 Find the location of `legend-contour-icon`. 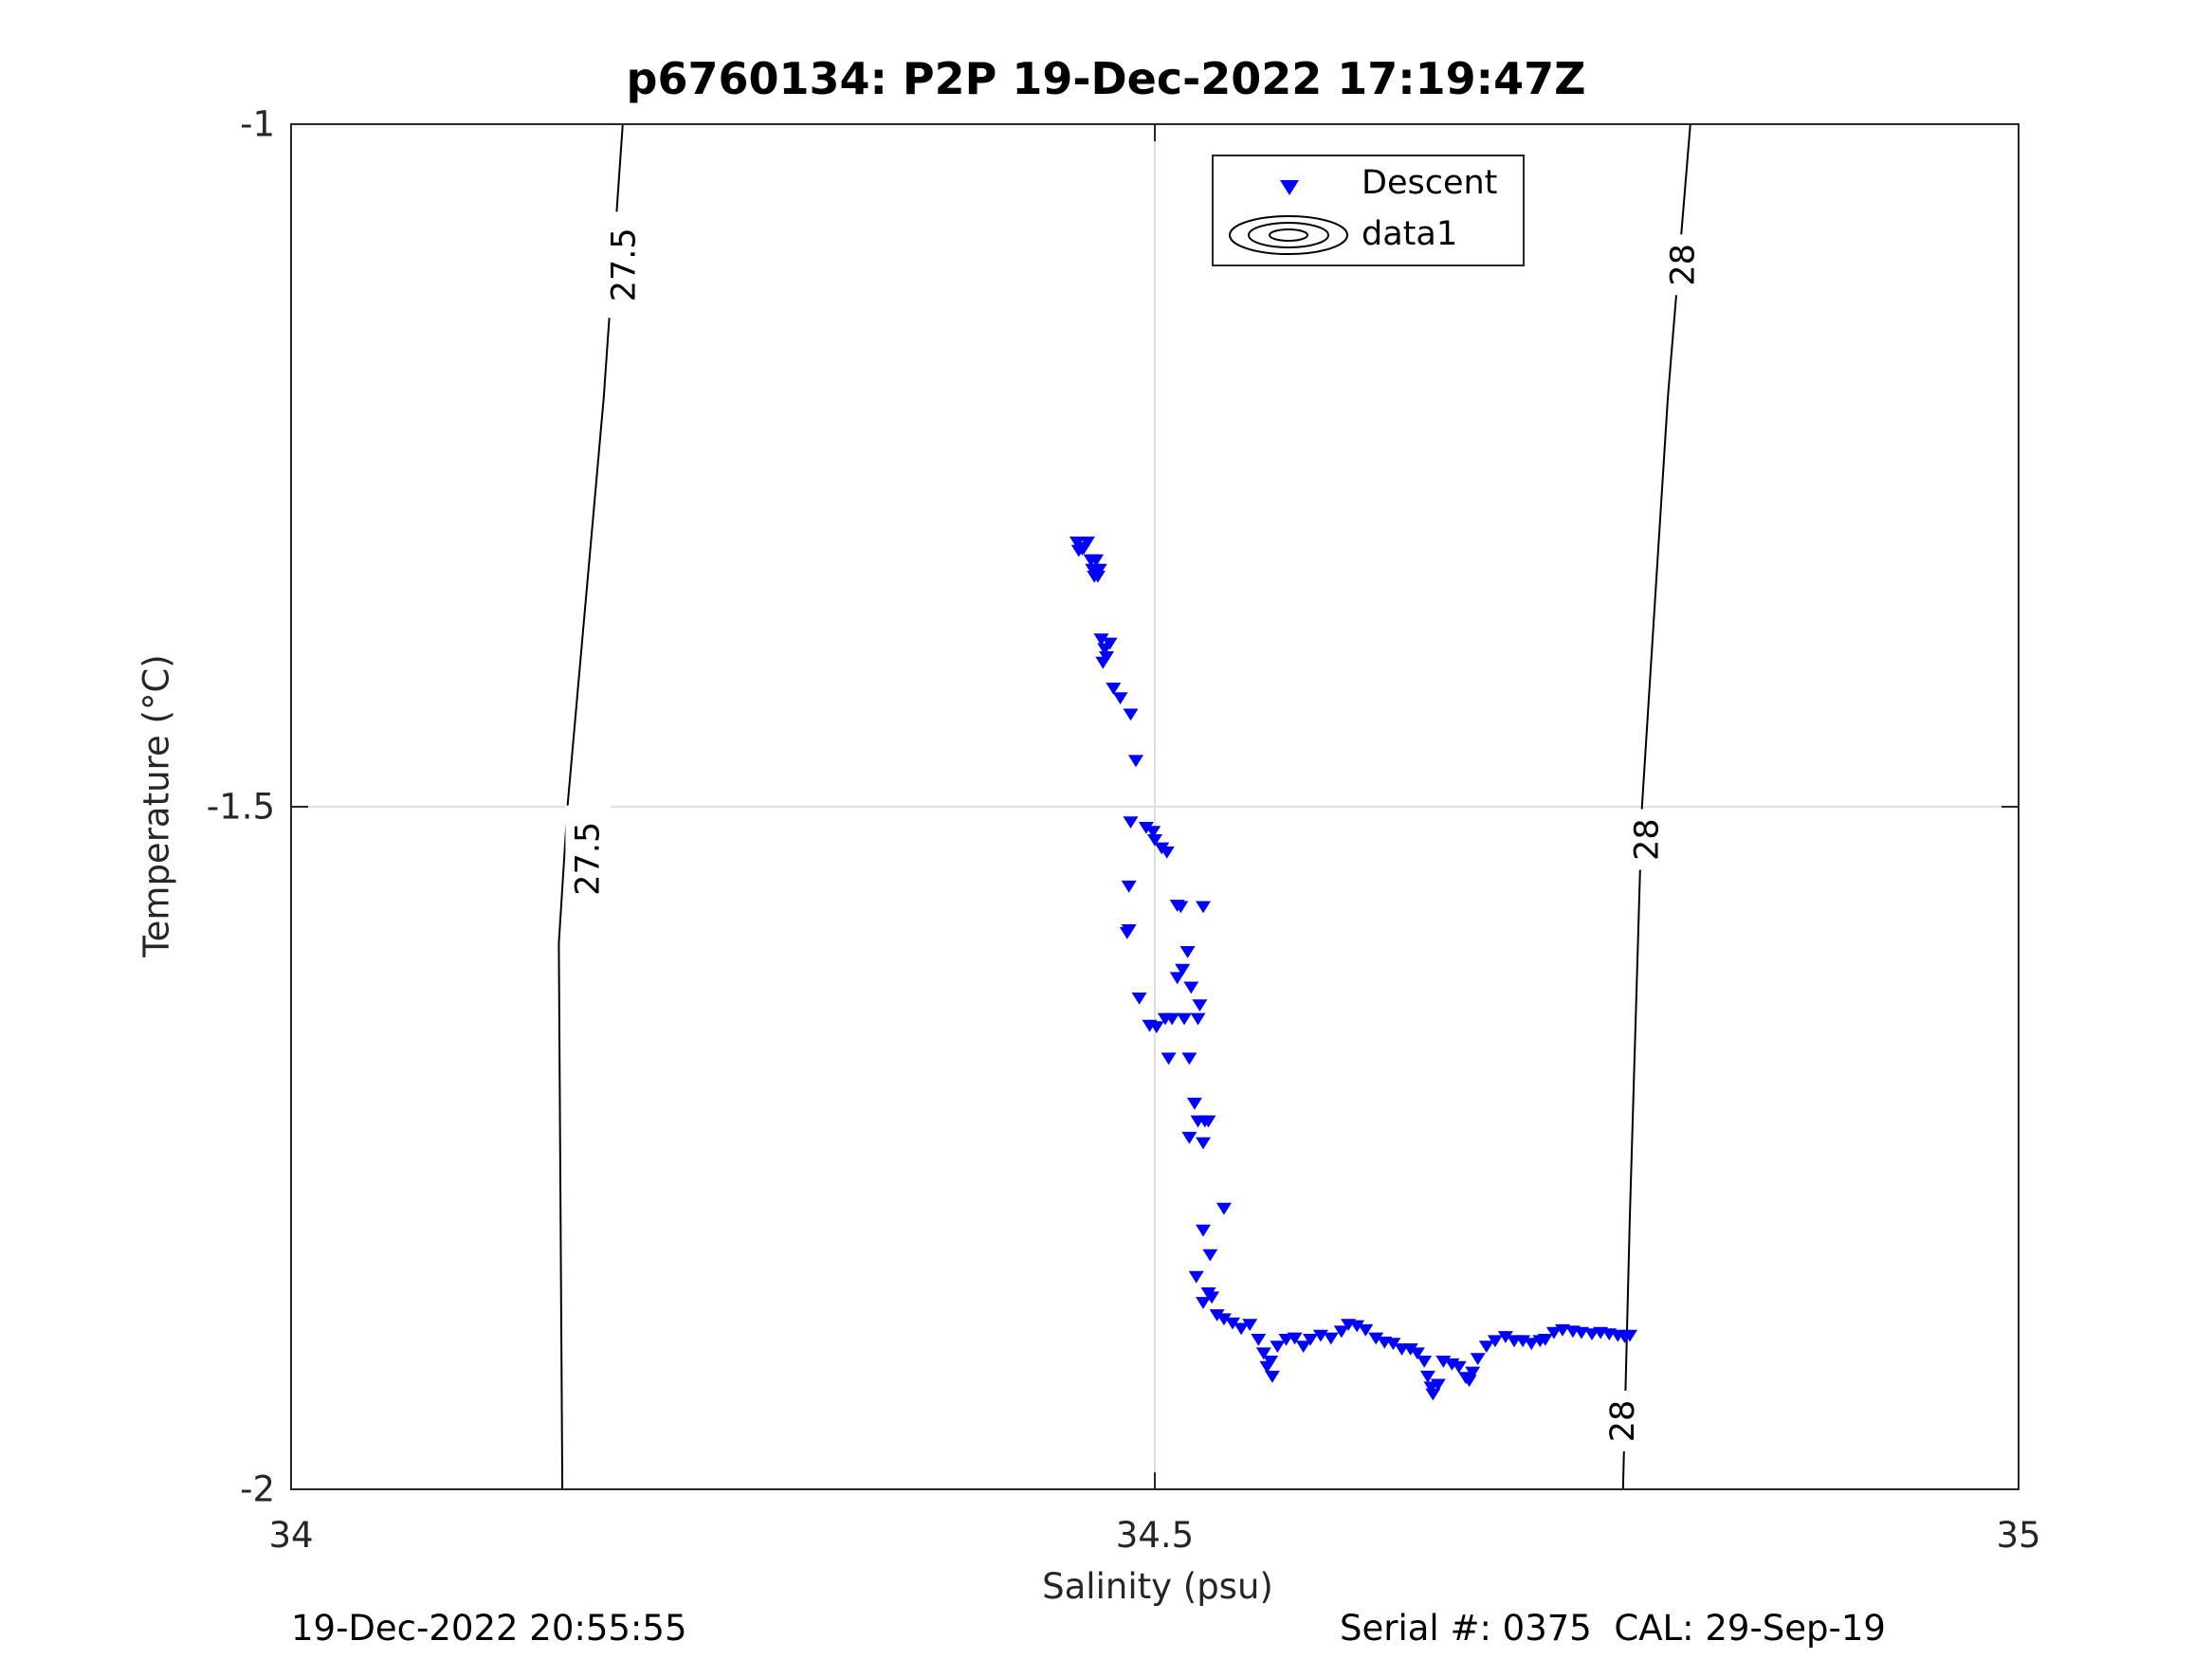

legend-contour-icon is located at coordinates (1288, 235).